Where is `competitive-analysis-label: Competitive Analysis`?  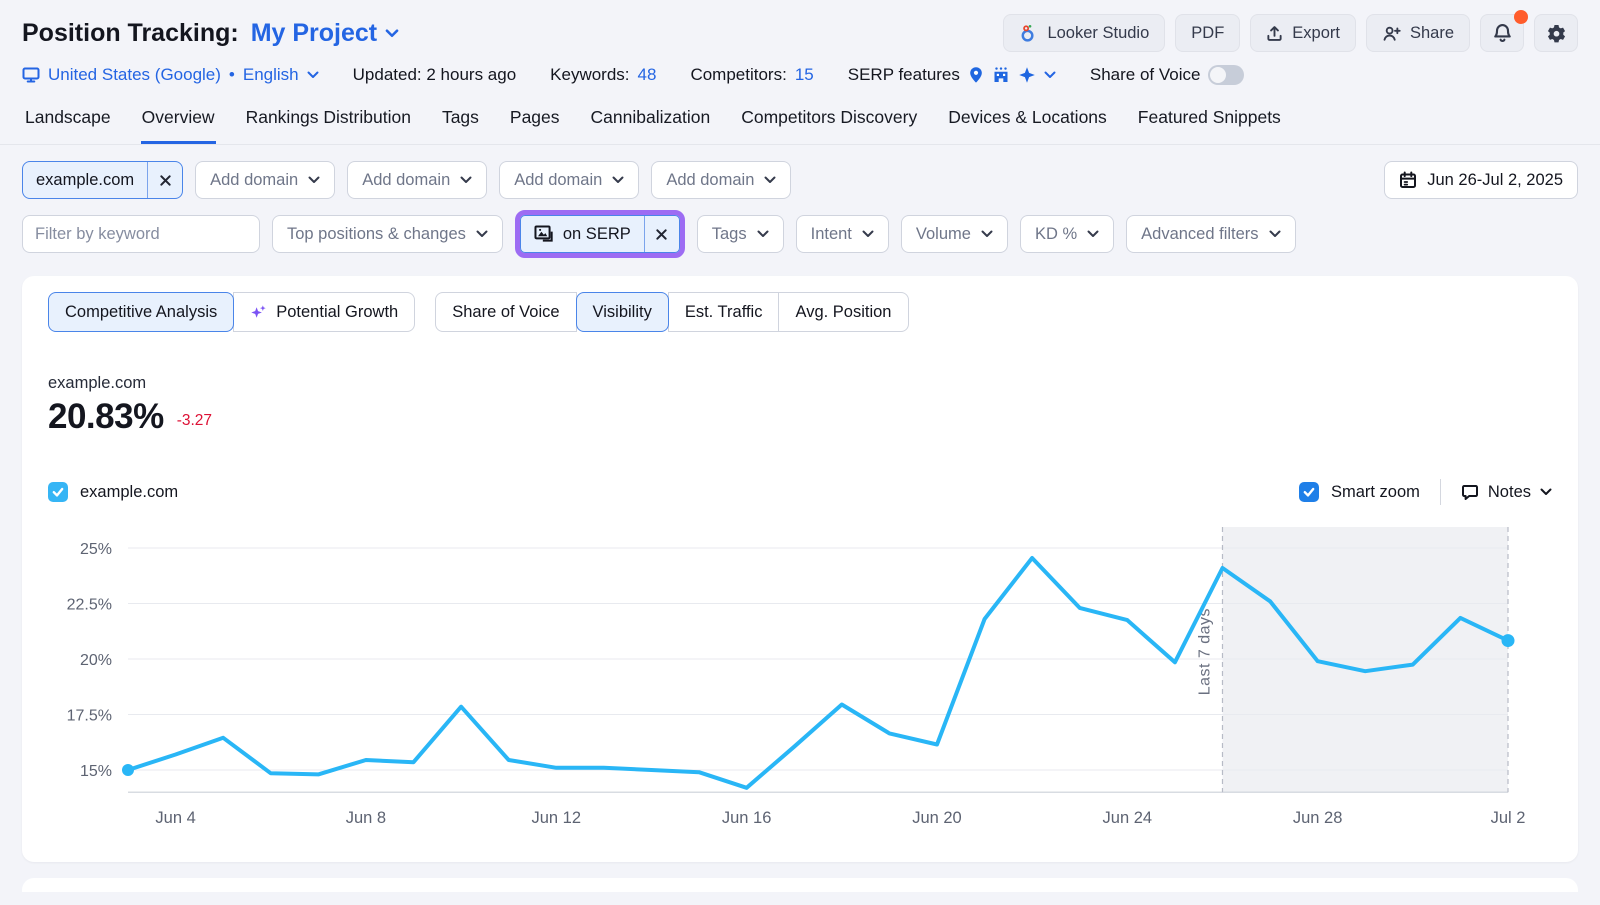 competitive-analysis-label: Competitive Analysis is located at coordinates (141, 311).